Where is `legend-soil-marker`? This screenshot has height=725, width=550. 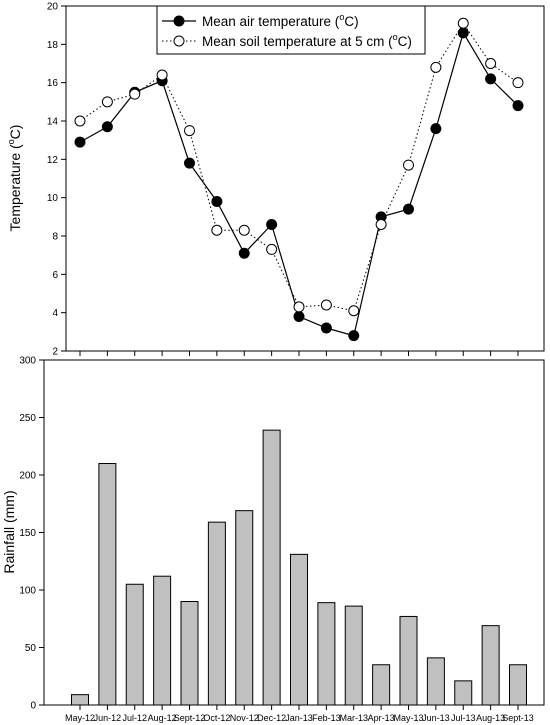
legend-soil-marker is located at coordinates (179, 41).